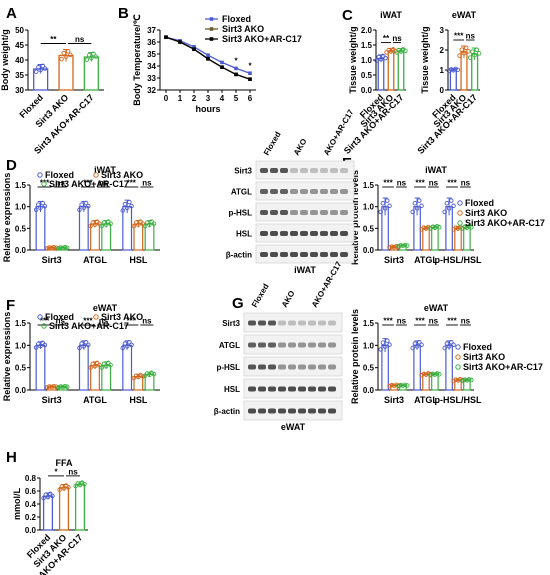  What do you see at coordinates (353, 59) in the screenshot?
I see `C-iWAT-y-axis-label: Tissue weight/g` at bounding box center [353, 59].